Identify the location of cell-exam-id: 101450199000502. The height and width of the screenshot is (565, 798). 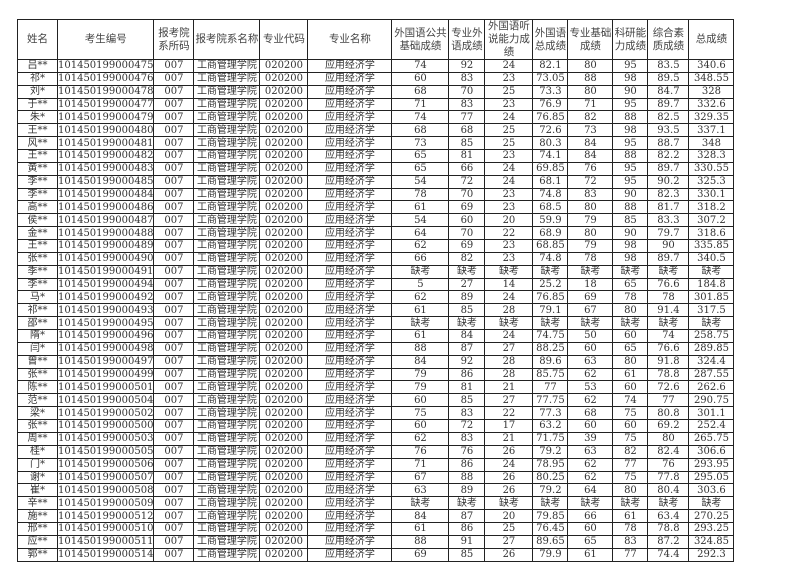
(105, 413).